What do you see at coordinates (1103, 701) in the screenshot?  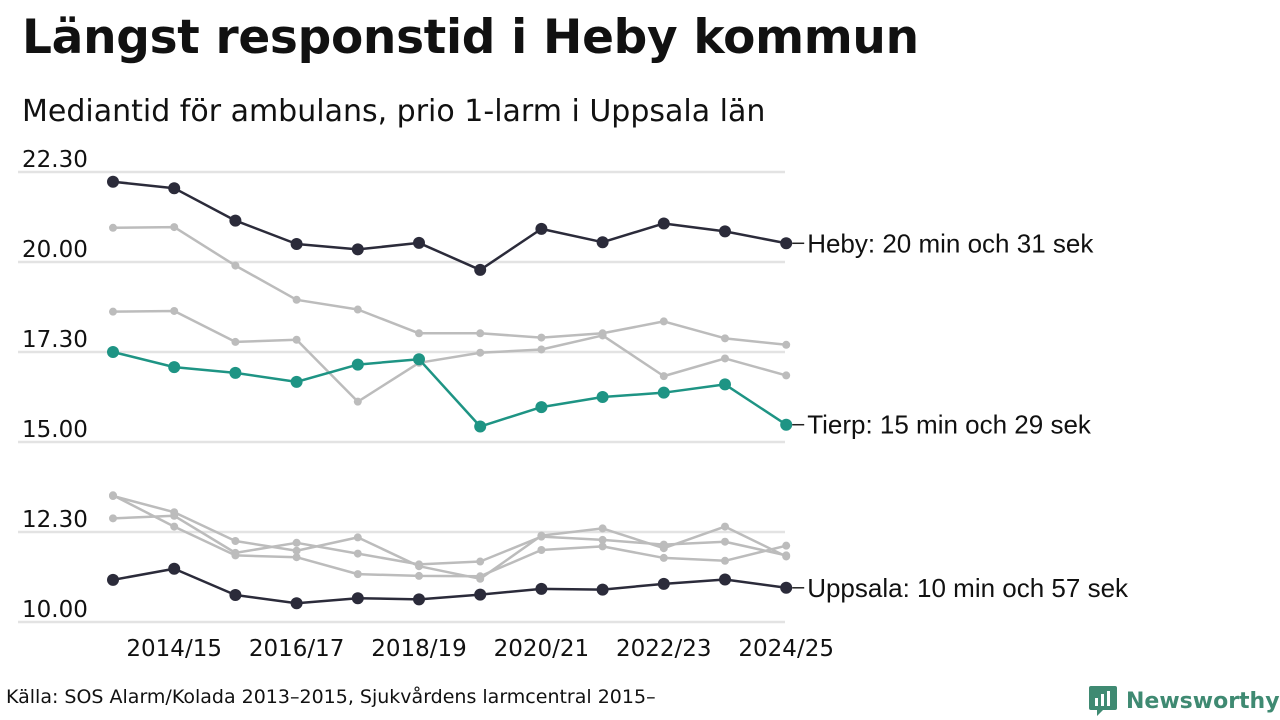 I see `newsworthy-icon` at bounding box center [1103, 701].